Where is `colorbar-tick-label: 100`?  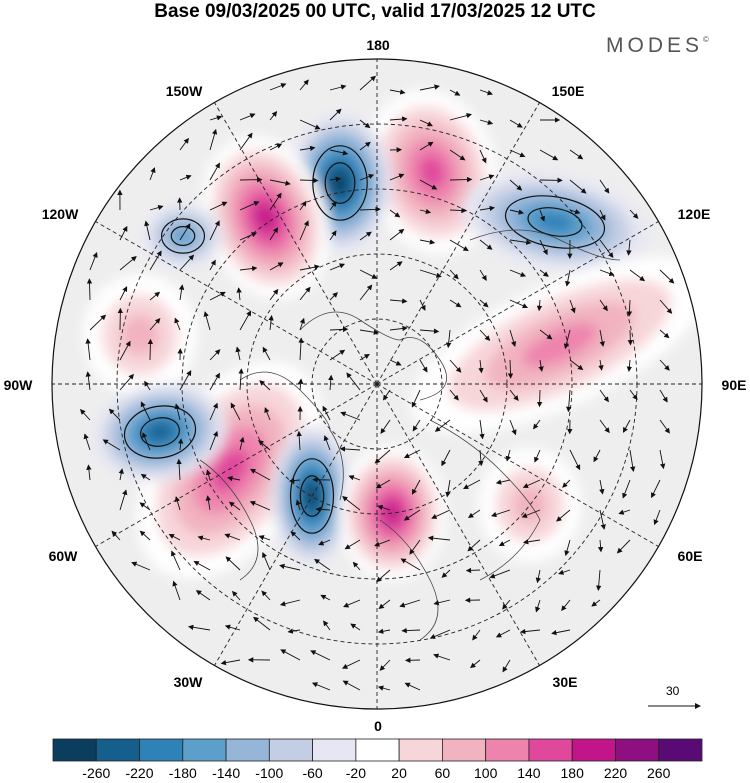
colorbar-tick-label: 100 is located at coordinates (486, 773).